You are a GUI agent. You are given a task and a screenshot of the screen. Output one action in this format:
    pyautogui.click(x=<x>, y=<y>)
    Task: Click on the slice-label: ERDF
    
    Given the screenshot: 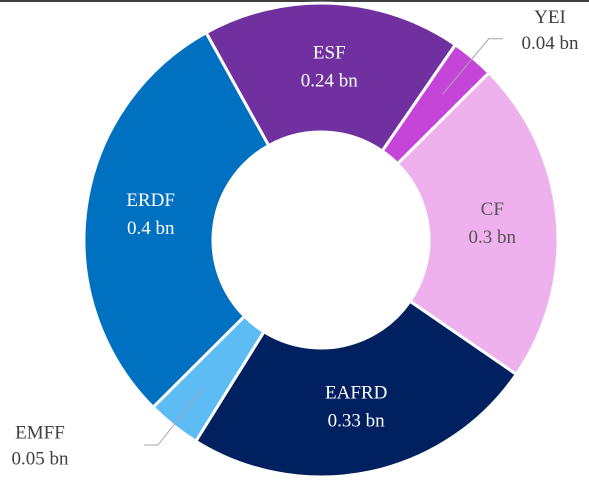 What is the action you would take?
    pyautogui.click(x=150, y=200)
    